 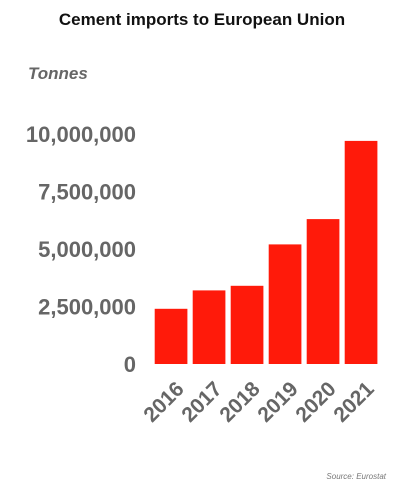 What do you see at coordinates (356, 476) in the screenshot?
I see `source-note: Source: Eurostat` at bounding box center [356, 476].